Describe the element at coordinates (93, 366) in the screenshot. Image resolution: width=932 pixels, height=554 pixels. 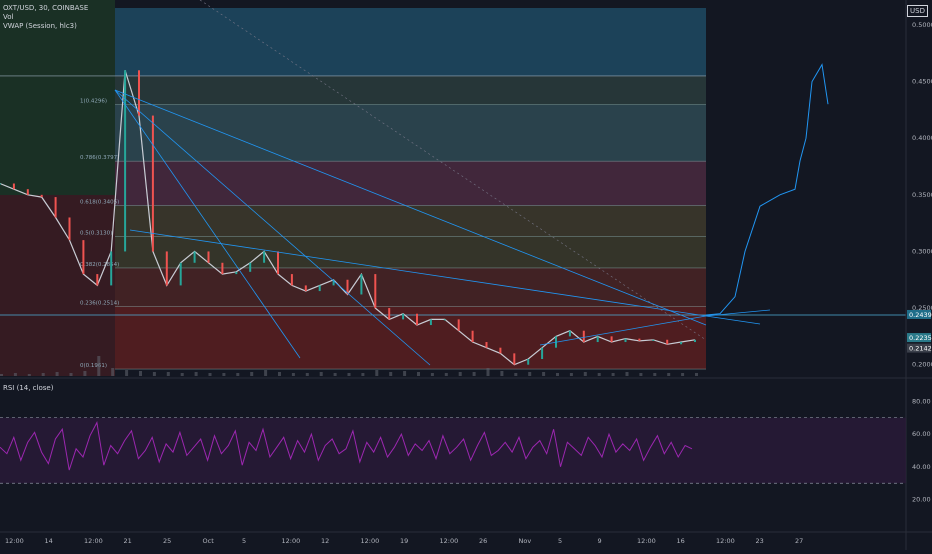
I see `fib-level-label: 0(0.1961)` at that location.